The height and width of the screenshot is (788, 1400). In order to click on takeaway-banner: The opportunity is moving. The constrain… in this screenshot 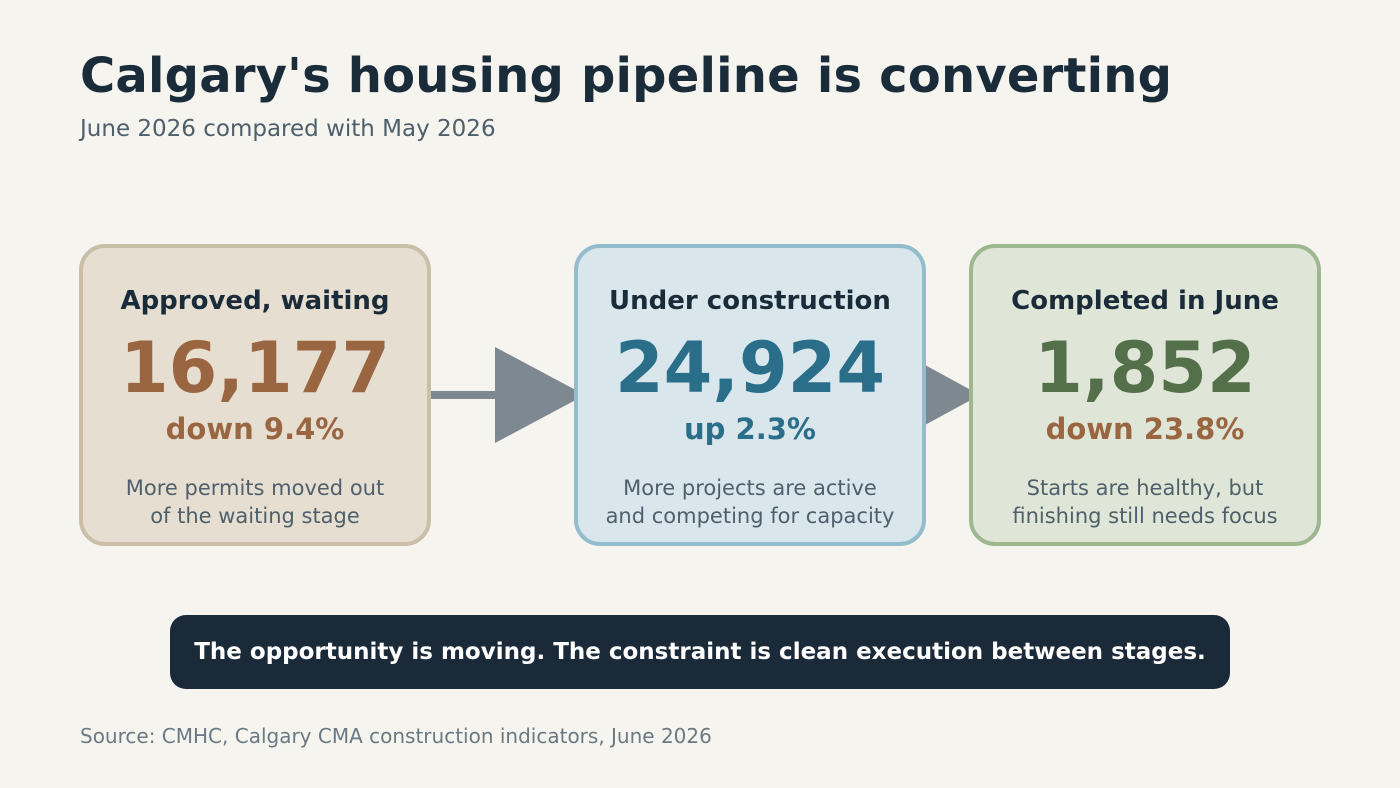, I will do `click(700, 652)`.